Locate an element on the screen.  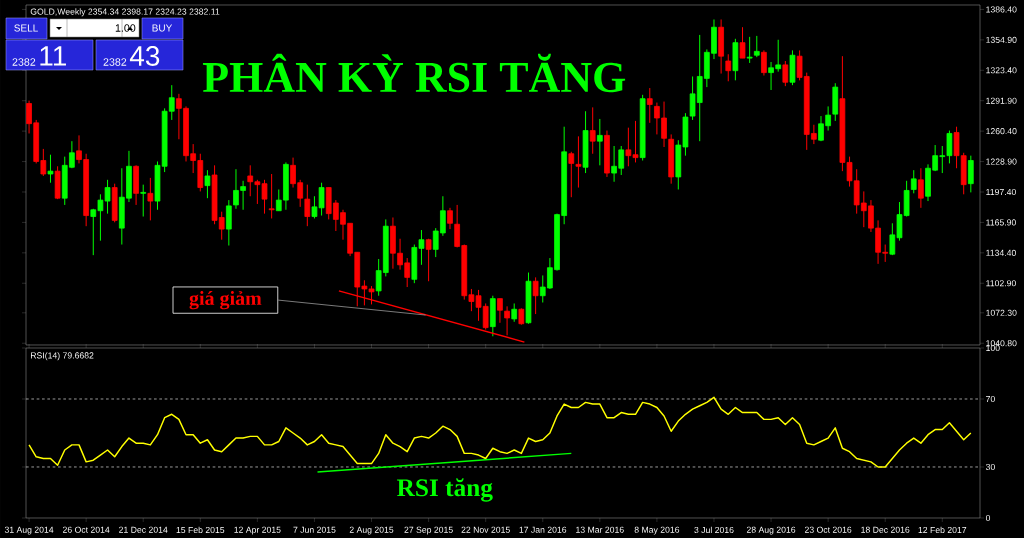
y-tick-label: 1072.30 is located at coordinates (1001, 312).